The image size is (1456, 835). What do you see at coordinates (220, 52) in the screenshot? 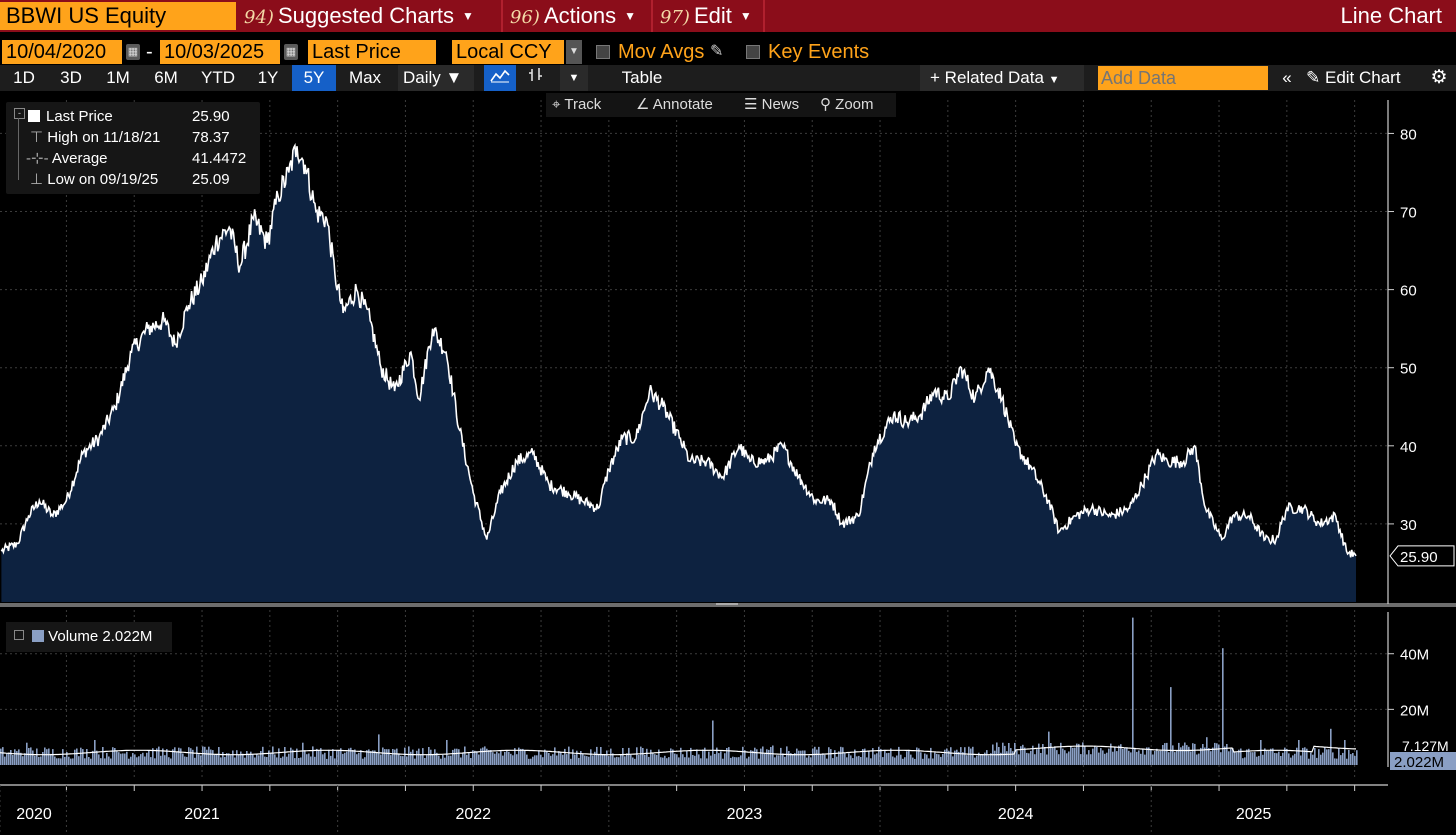
I see `end-date-input: 10/03/2025` at bounding box center [220, 52].